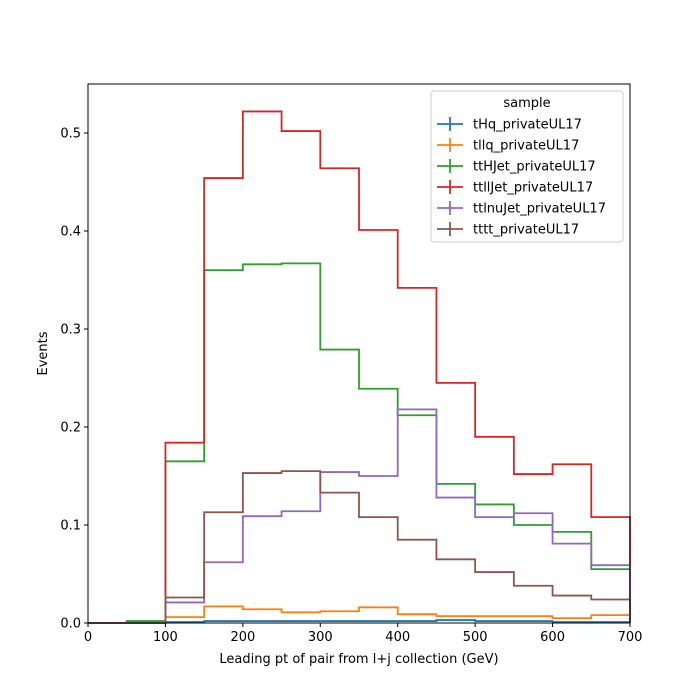 The image size is (700, 700). I want to click on y-axis-ticks: 0.0 0.1 0.2 0.3 0.4 0.5, so click(74, 379).